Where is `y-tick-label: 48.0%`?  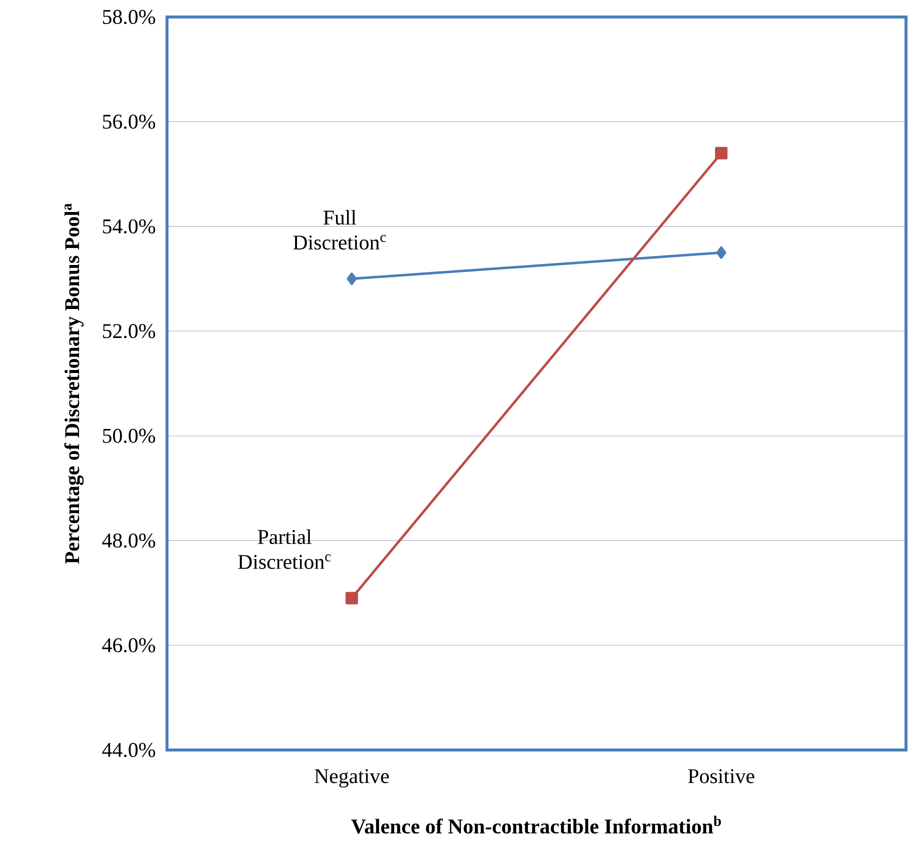 y-tick-label: 48.0% is located at coordinates (129, 540).